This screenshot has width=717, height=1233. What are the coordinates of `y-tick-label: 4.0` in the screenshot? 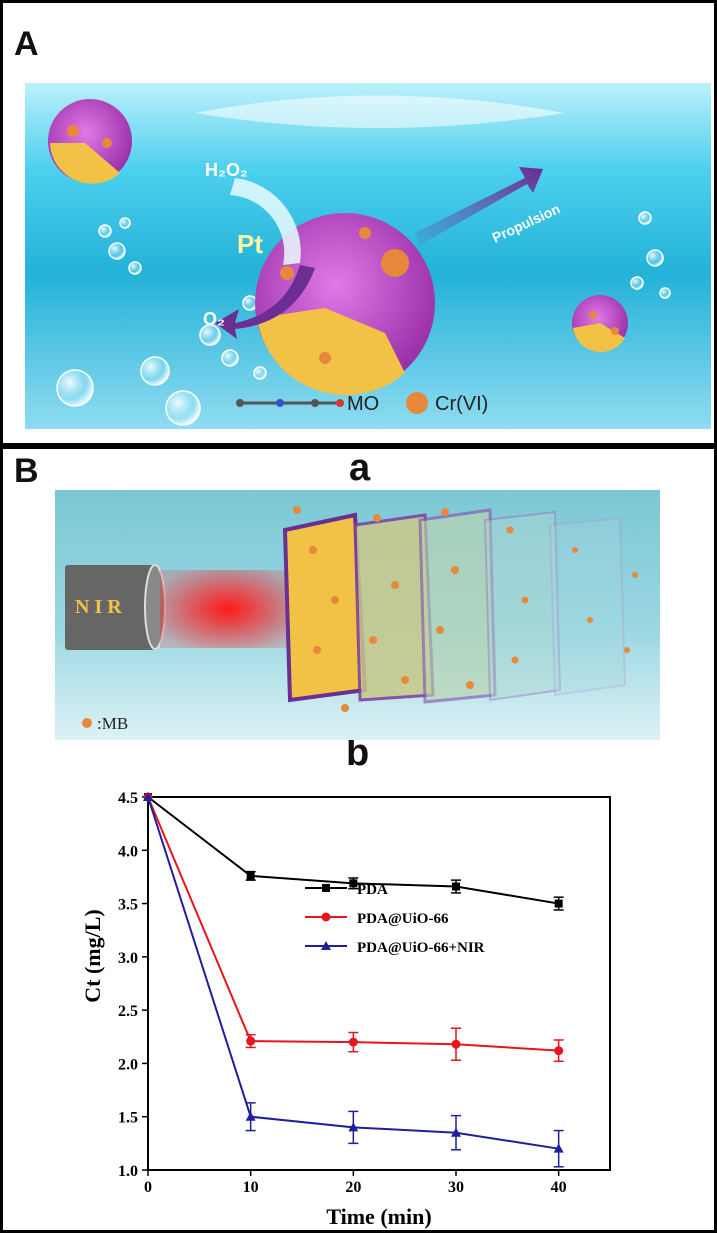 It's located at (128, 851).